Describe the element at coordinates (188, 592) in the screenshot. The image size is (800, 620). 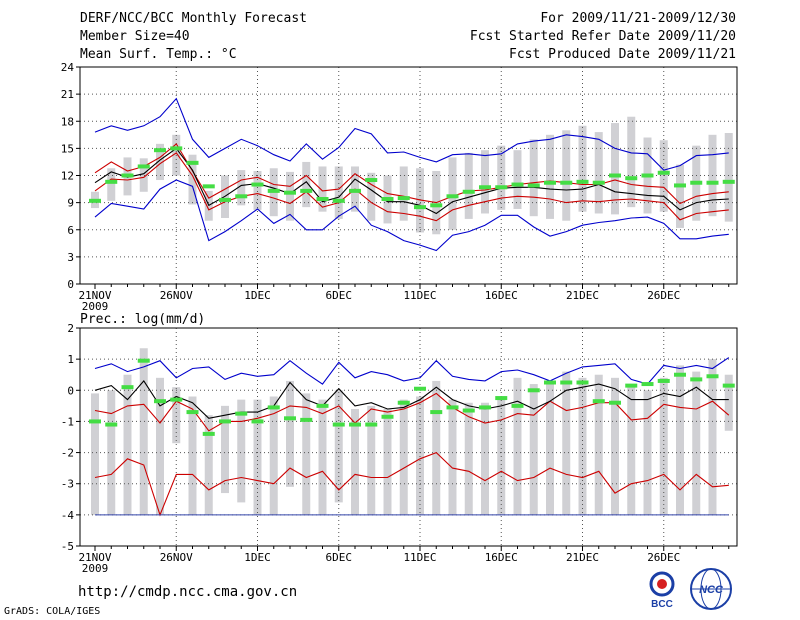
I see `source-url: http://cmdp.ncc.cma.gov.cn` at that location.